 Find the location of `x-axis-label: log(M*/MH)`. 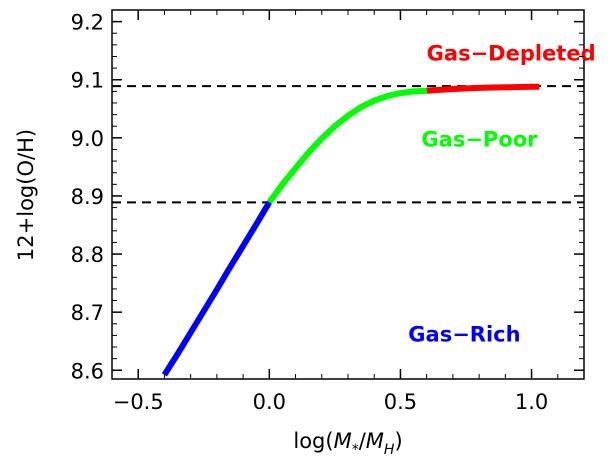

x-axis-label: log(M*/MH) is located at coordinates (347, 443).